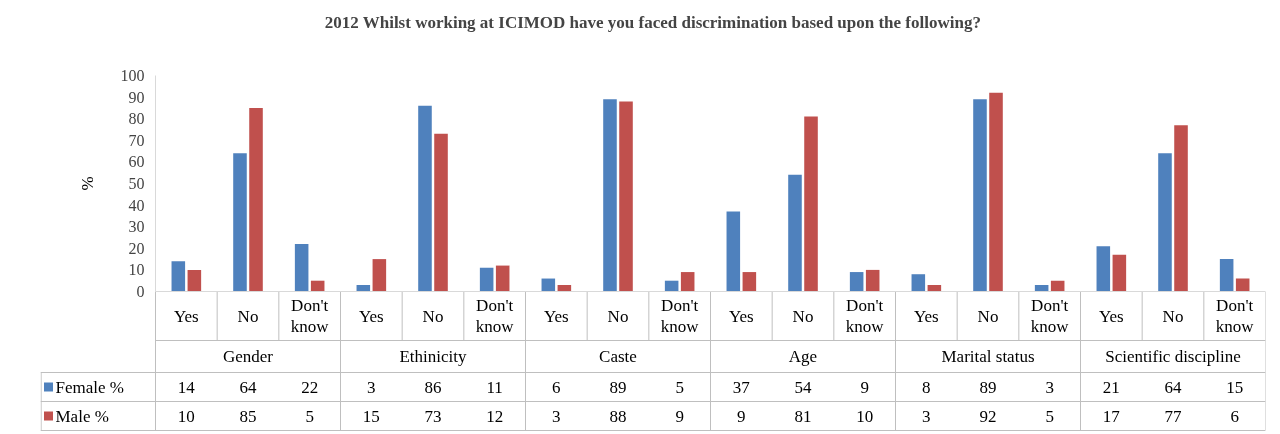  I want to click on text: Ethinicity, so click(433, 356).